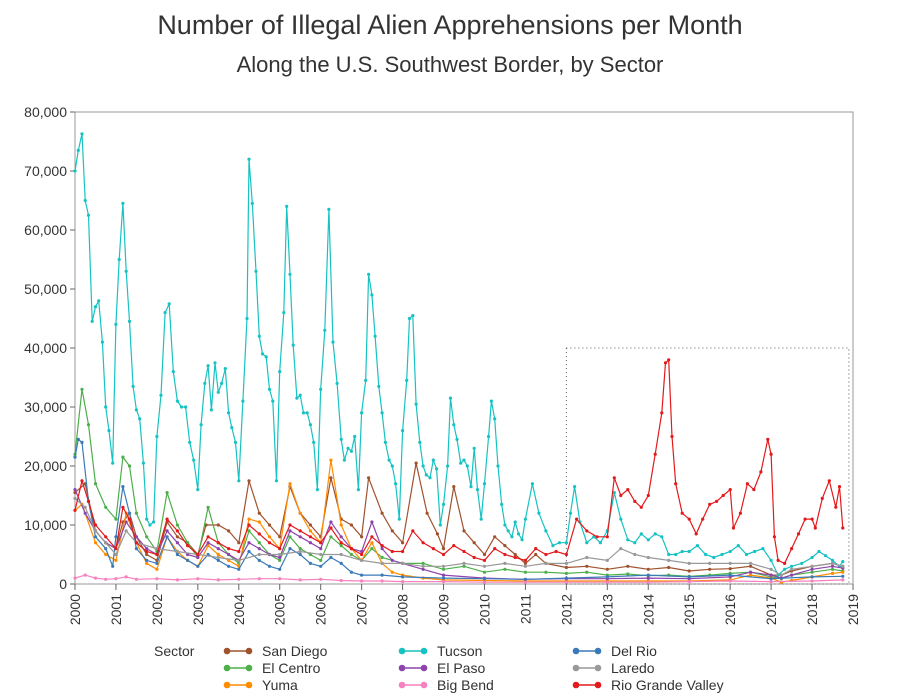 Image resolution: width=900 pixels, height=700 pixels. I want to click on x-tick-label: 2012, so click(566, 609).